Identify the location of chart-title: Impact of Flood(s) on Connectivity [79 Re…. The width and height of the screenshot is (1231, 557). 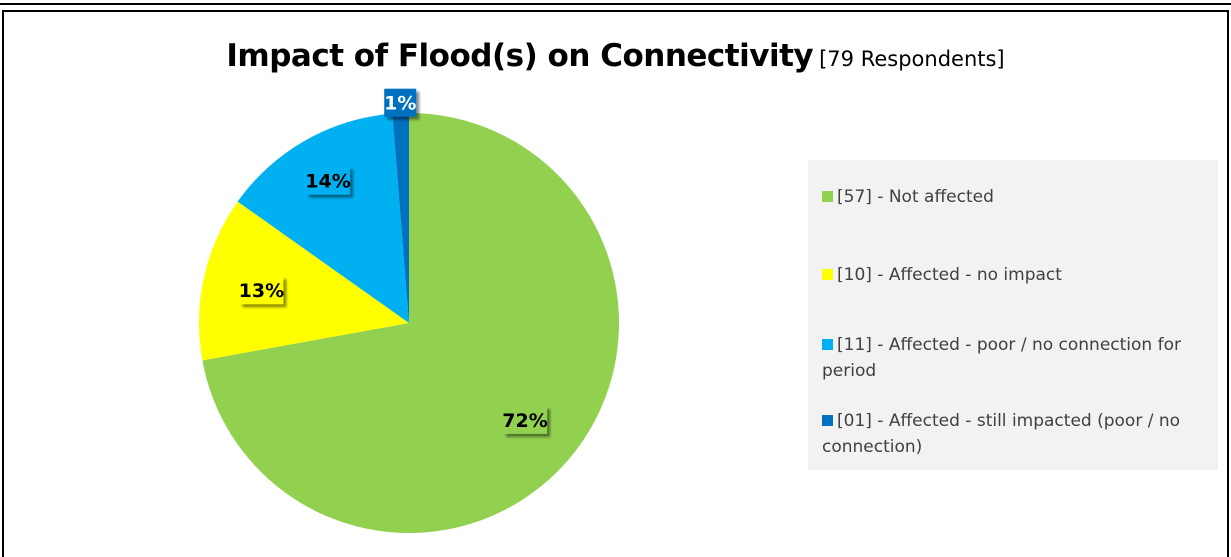
(615, 56).